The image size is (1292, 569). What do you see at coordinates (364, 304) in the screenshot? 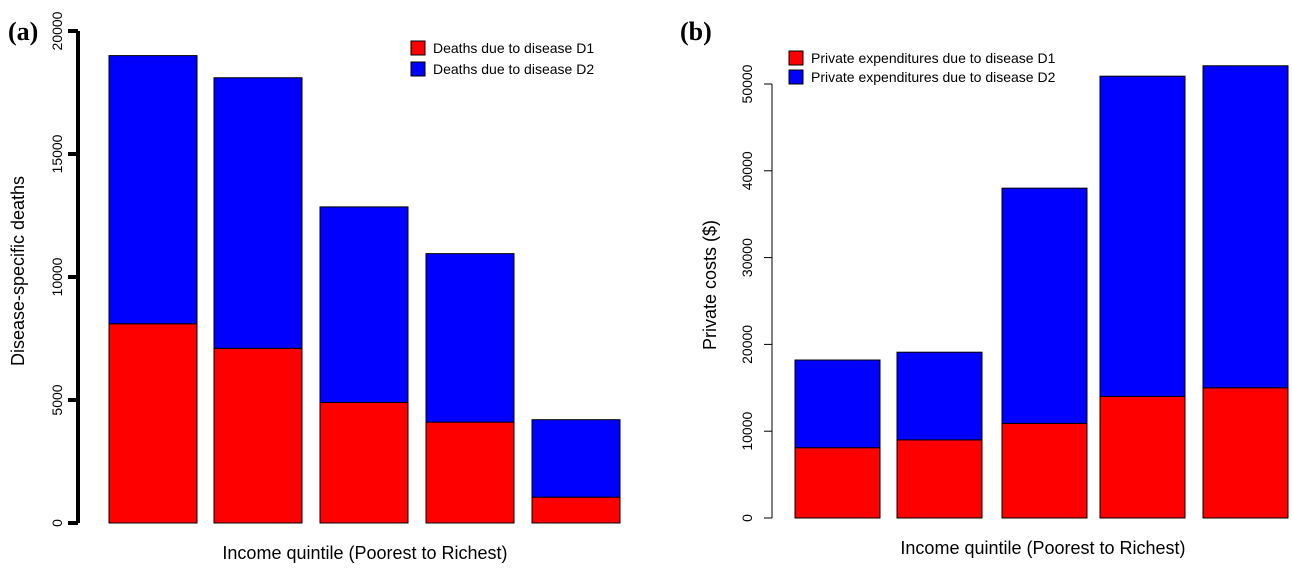
I see `panel-a-bar-q3-d2` at bounding box center [364, 304].